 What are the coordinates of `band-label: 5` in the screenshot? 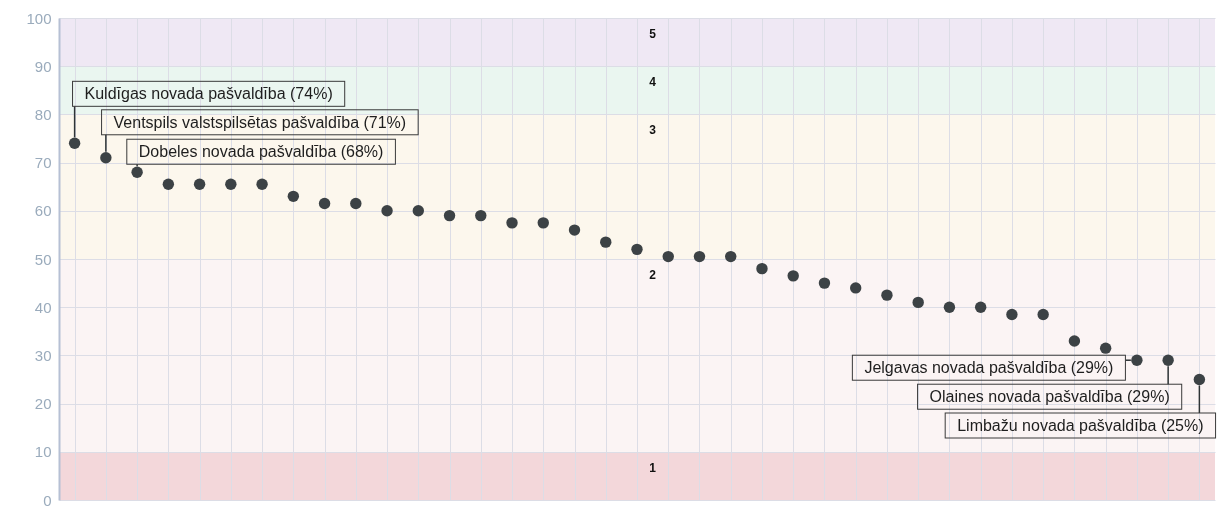 It's located at (653, 34).